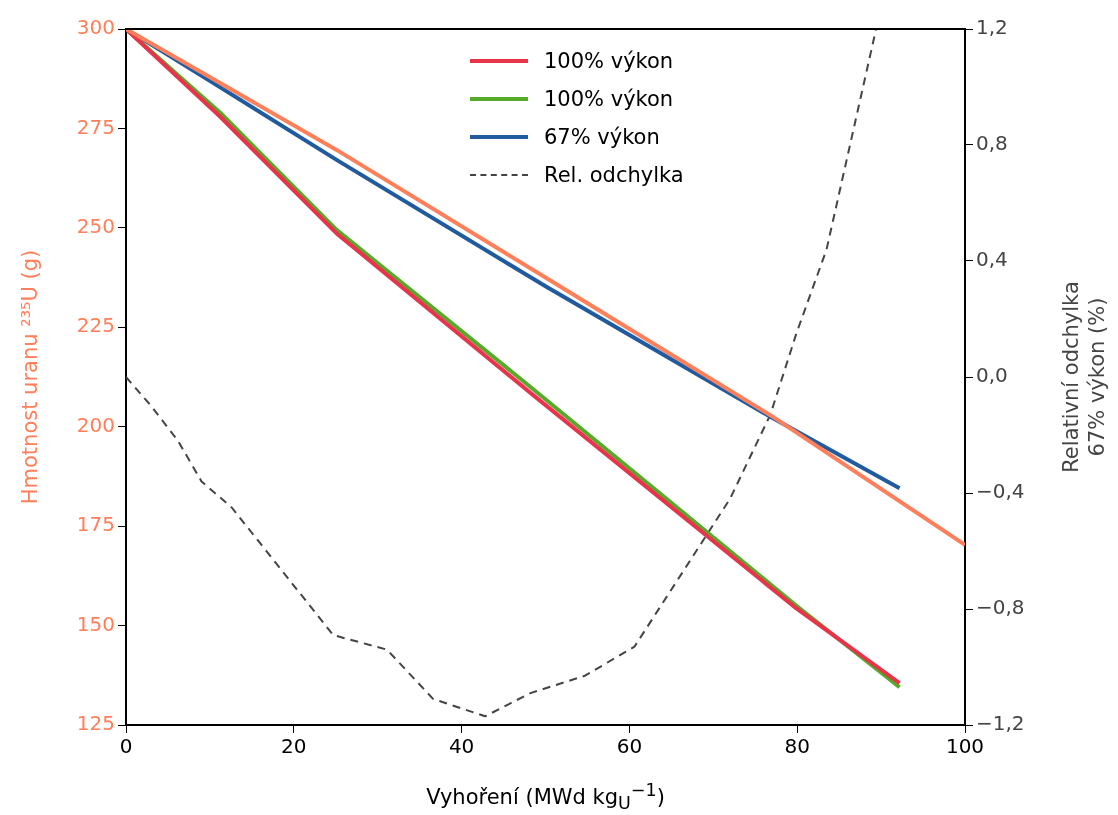  What do you see at coordinates (614, 175) in the screenshot?
I see `legend-label: Rel. odchylka` at bounding box center [614, 175].